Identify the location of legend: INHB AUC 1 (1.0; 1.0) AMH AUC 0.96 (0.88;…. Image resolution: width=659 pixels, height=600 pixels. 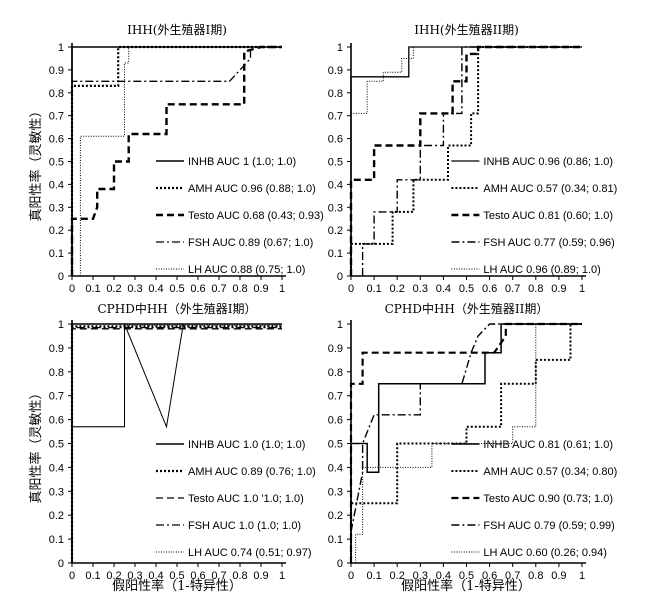
(240, 216).